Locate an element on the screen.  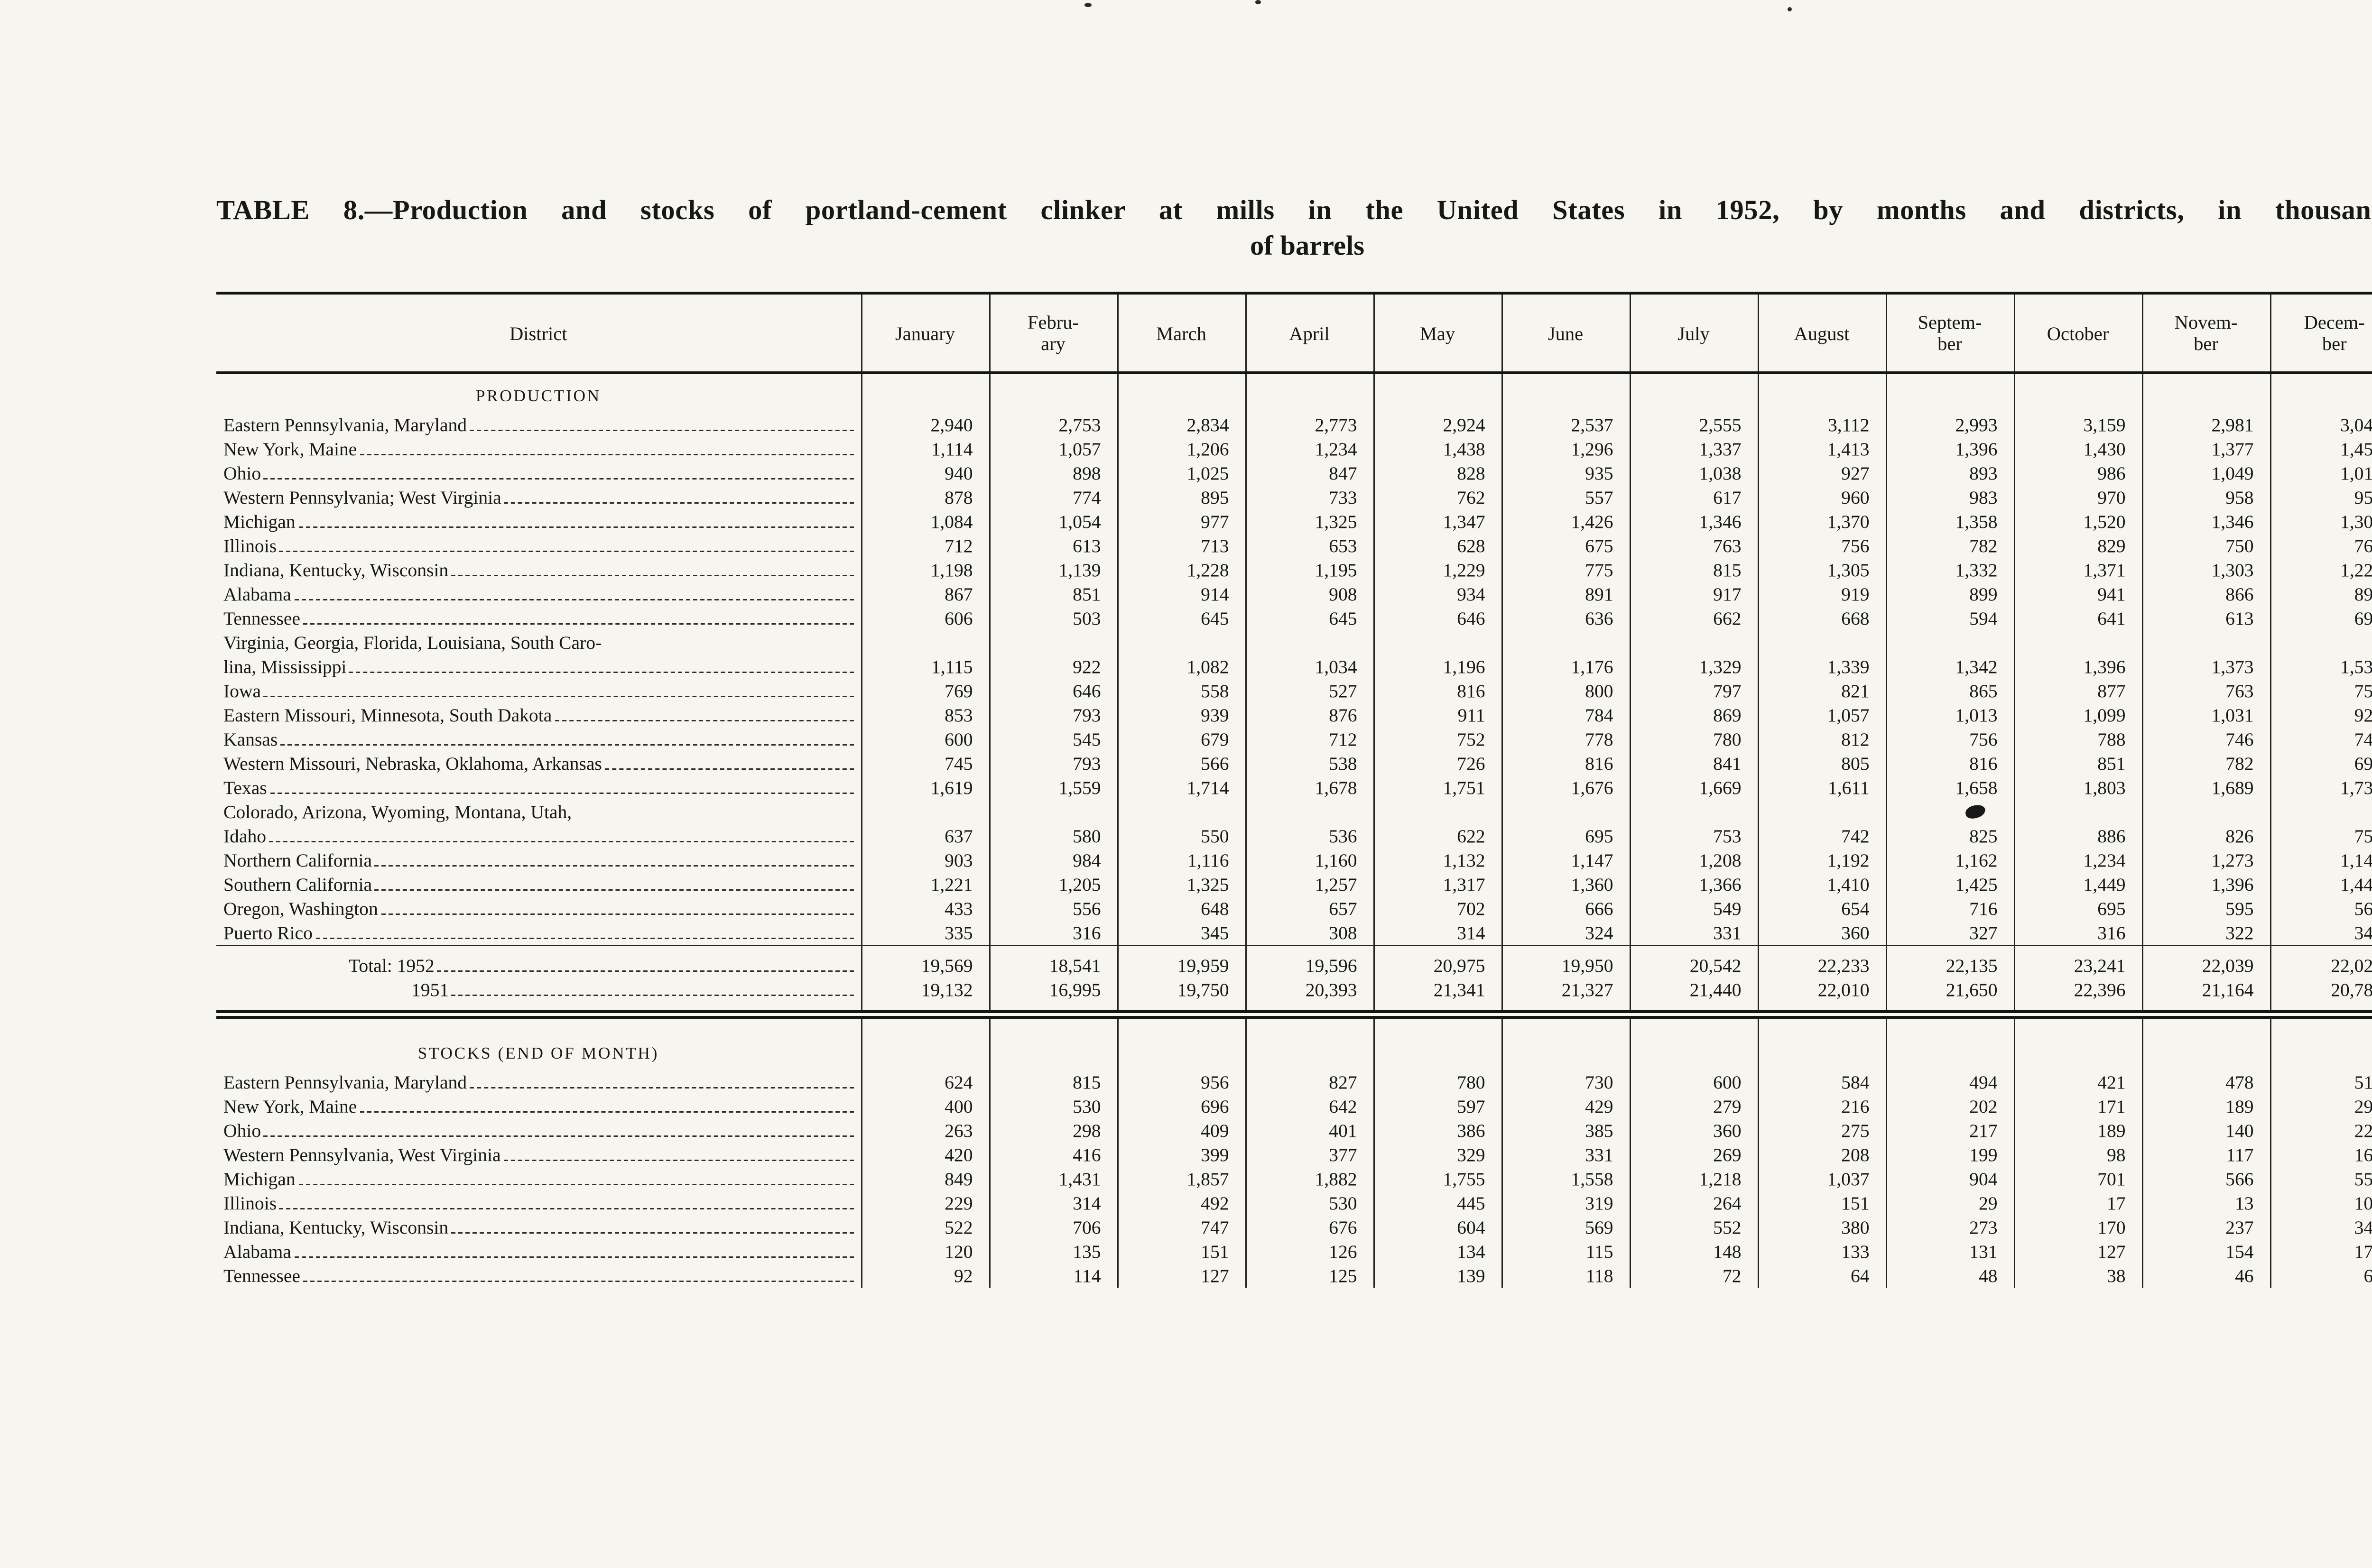
district-name: Illinois is located at coordinates (250, 1203).